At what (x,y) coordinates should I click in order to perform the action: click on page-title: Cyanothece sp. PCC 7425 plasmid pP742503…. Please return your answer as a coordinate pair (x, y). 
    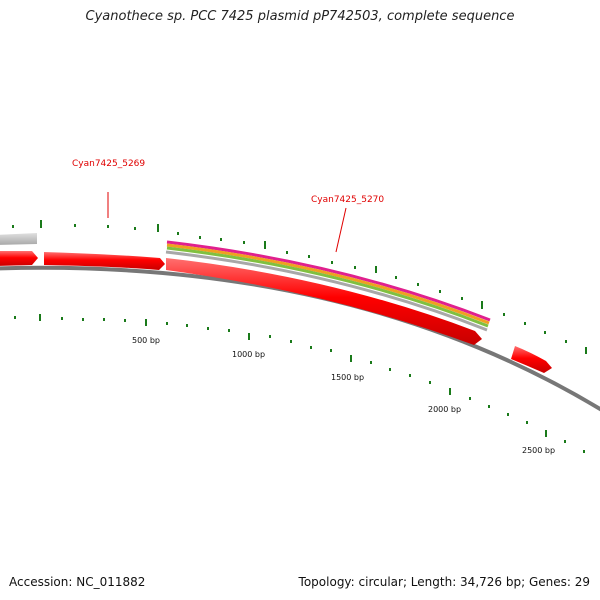
    Looking at the image, I should click on (300, 16).